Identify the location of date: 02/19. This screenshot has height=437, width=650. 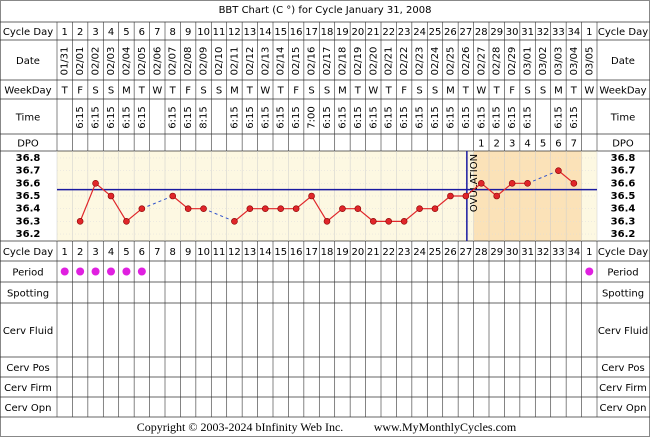
(358, 61).